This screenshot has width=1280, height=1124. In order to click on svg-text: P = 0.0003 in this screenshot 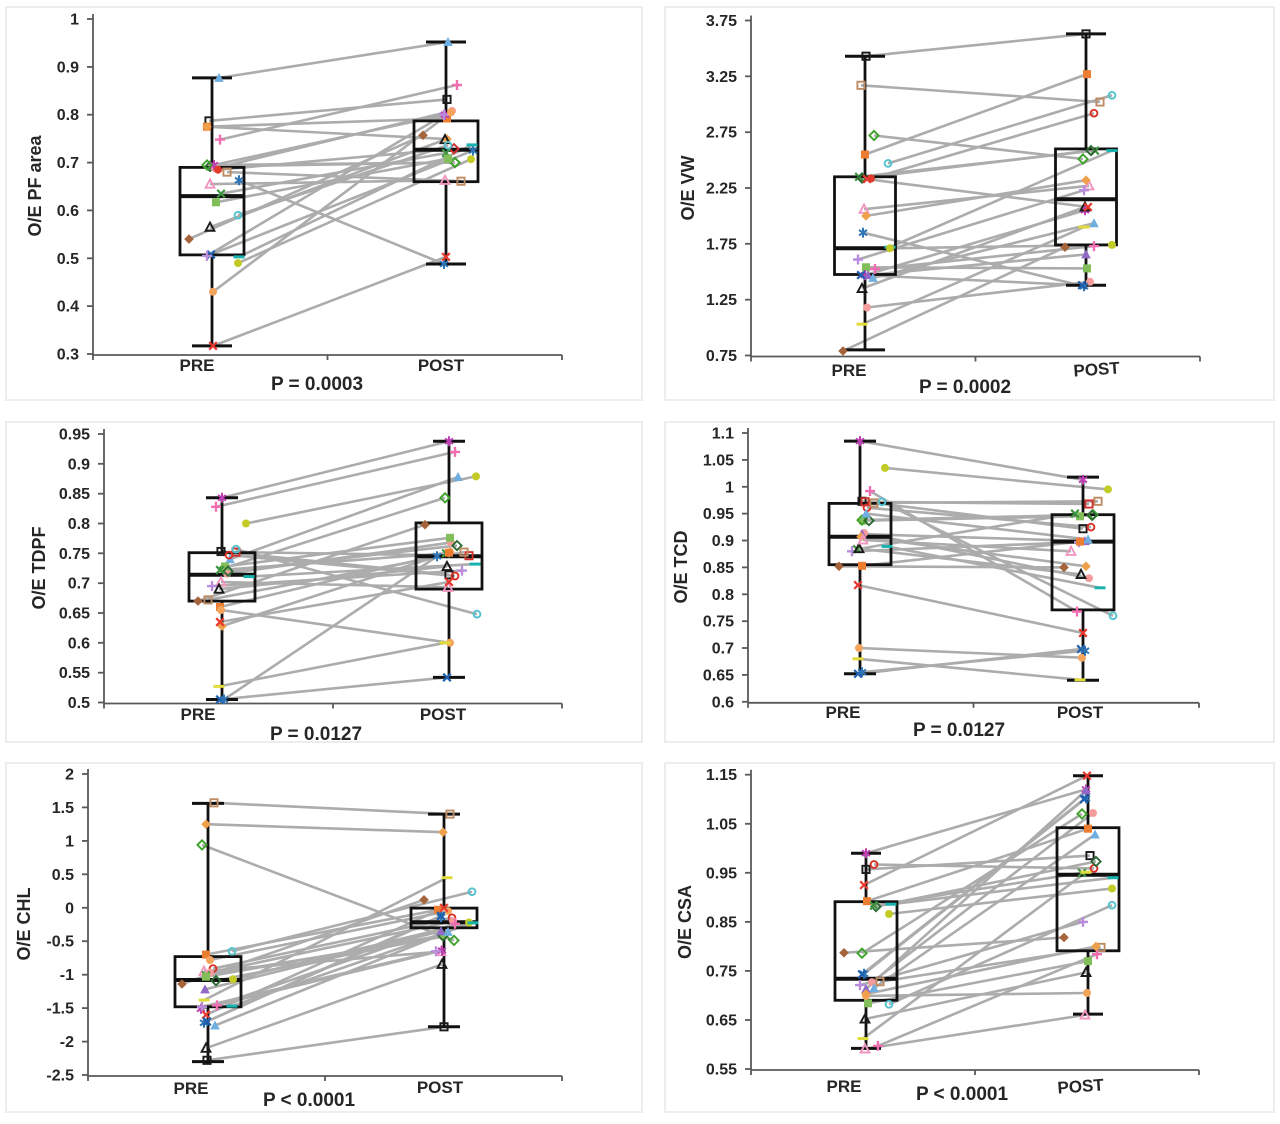, I will do `click(317, 384)`.